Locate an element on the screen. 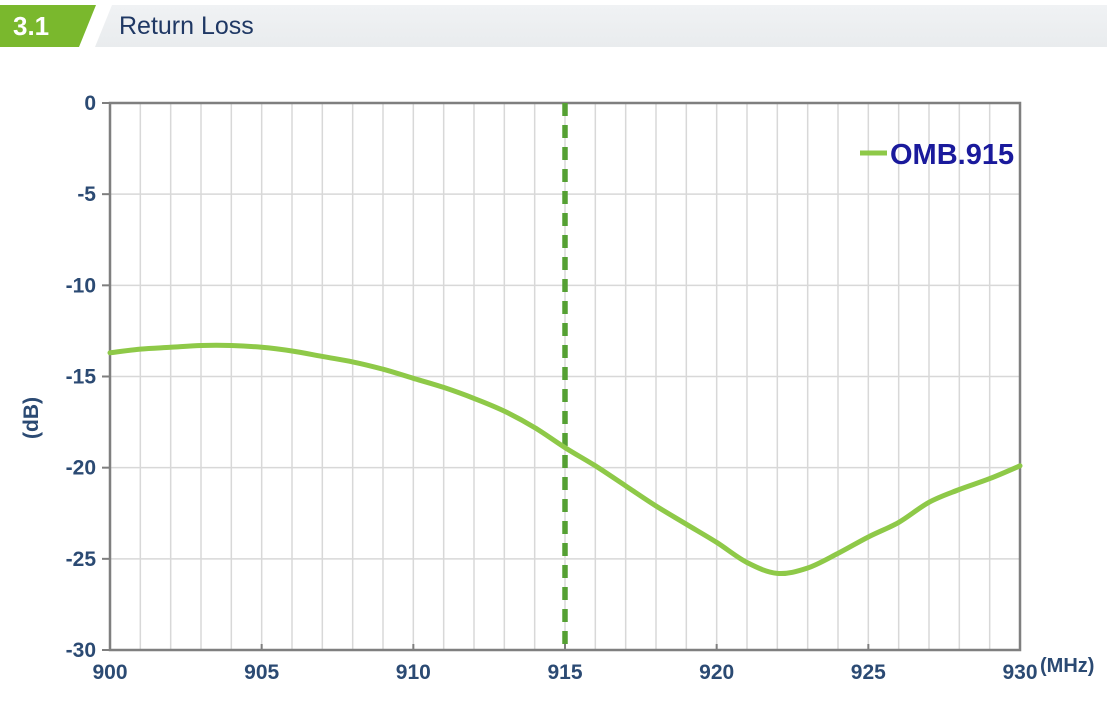 This screenshot has height=710, width=1107. y-tick-label: -5 is located at coordinates (86, 194).